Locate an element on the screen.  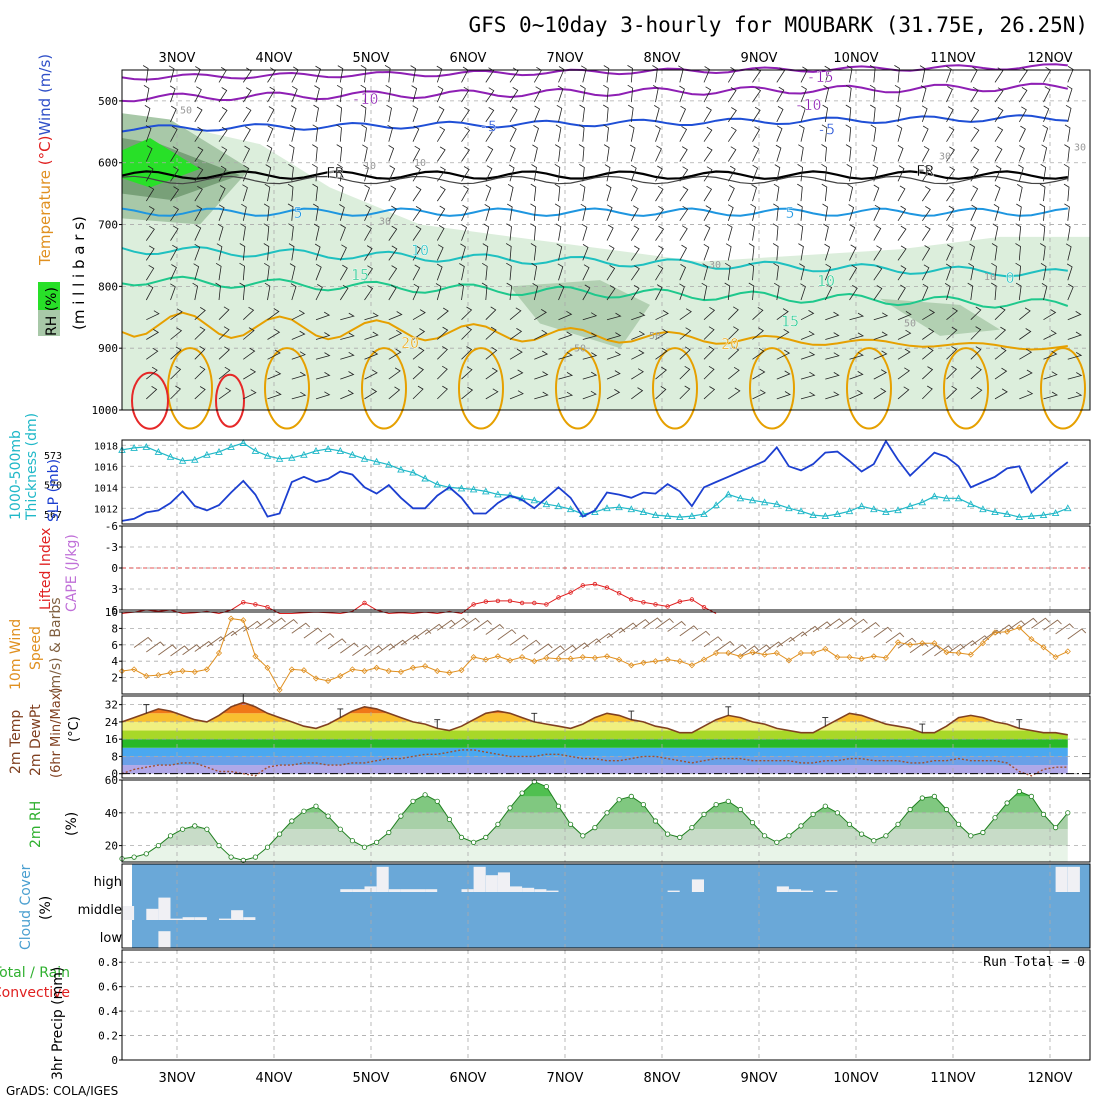
isotherm-label-14: 20 is located at coordinates (730, 344).